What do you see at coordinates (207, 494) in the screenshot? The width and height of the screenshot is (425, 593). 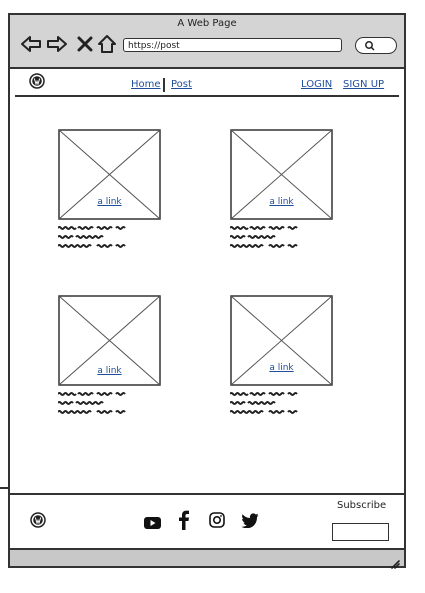 I see `footer-divider` at bounding box center [207, 494].